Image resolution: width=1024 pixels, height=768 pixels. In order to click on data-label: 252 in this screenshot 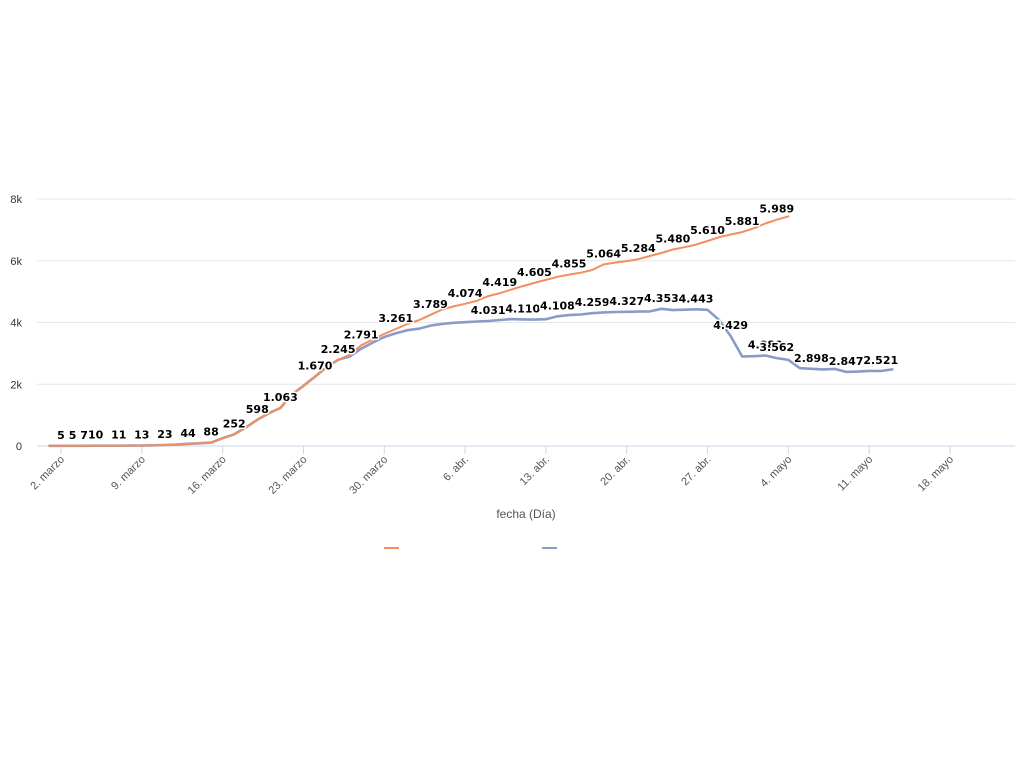, I will do `click(234, 423)`.